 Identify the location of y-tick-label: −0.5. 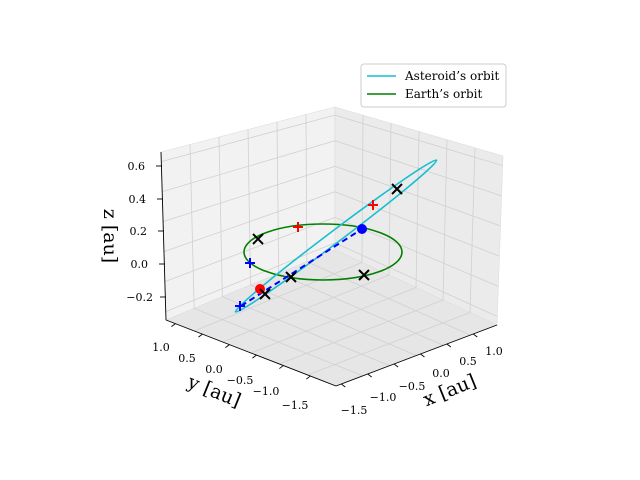
(240, 380).